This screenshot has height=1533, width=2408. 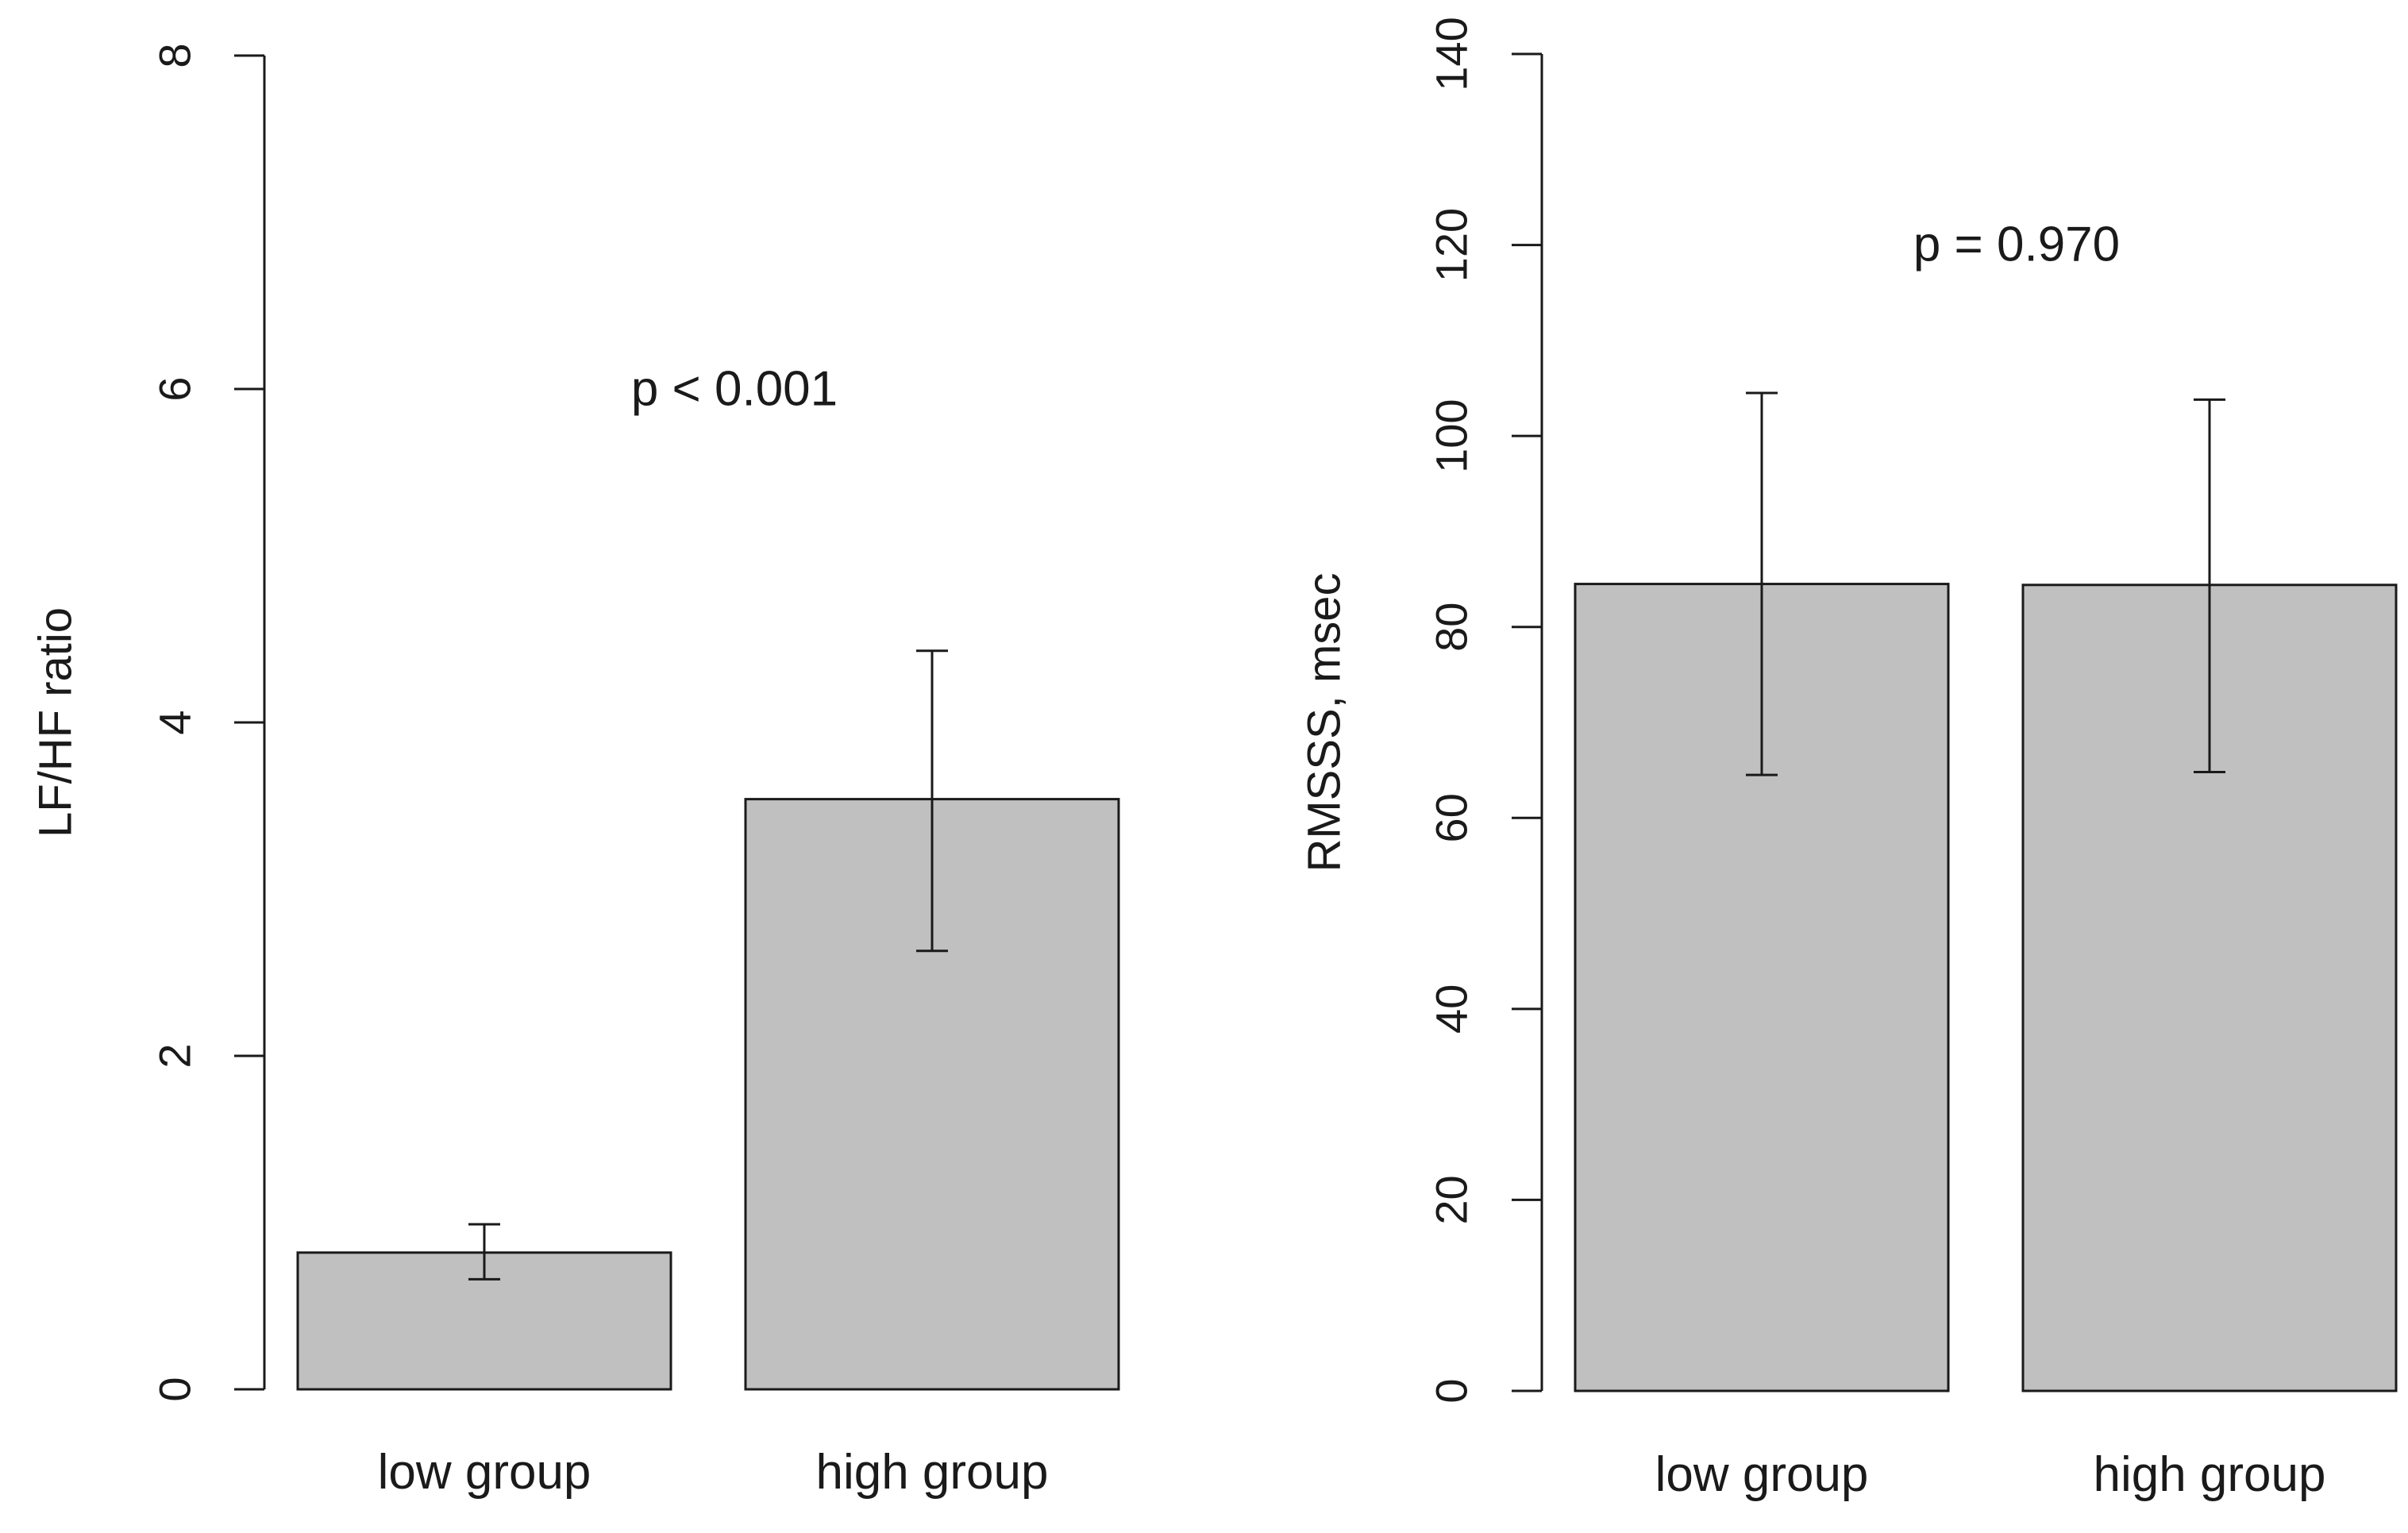 I want to click on y-tick-label: 40, so click(x=1452, y=1009).